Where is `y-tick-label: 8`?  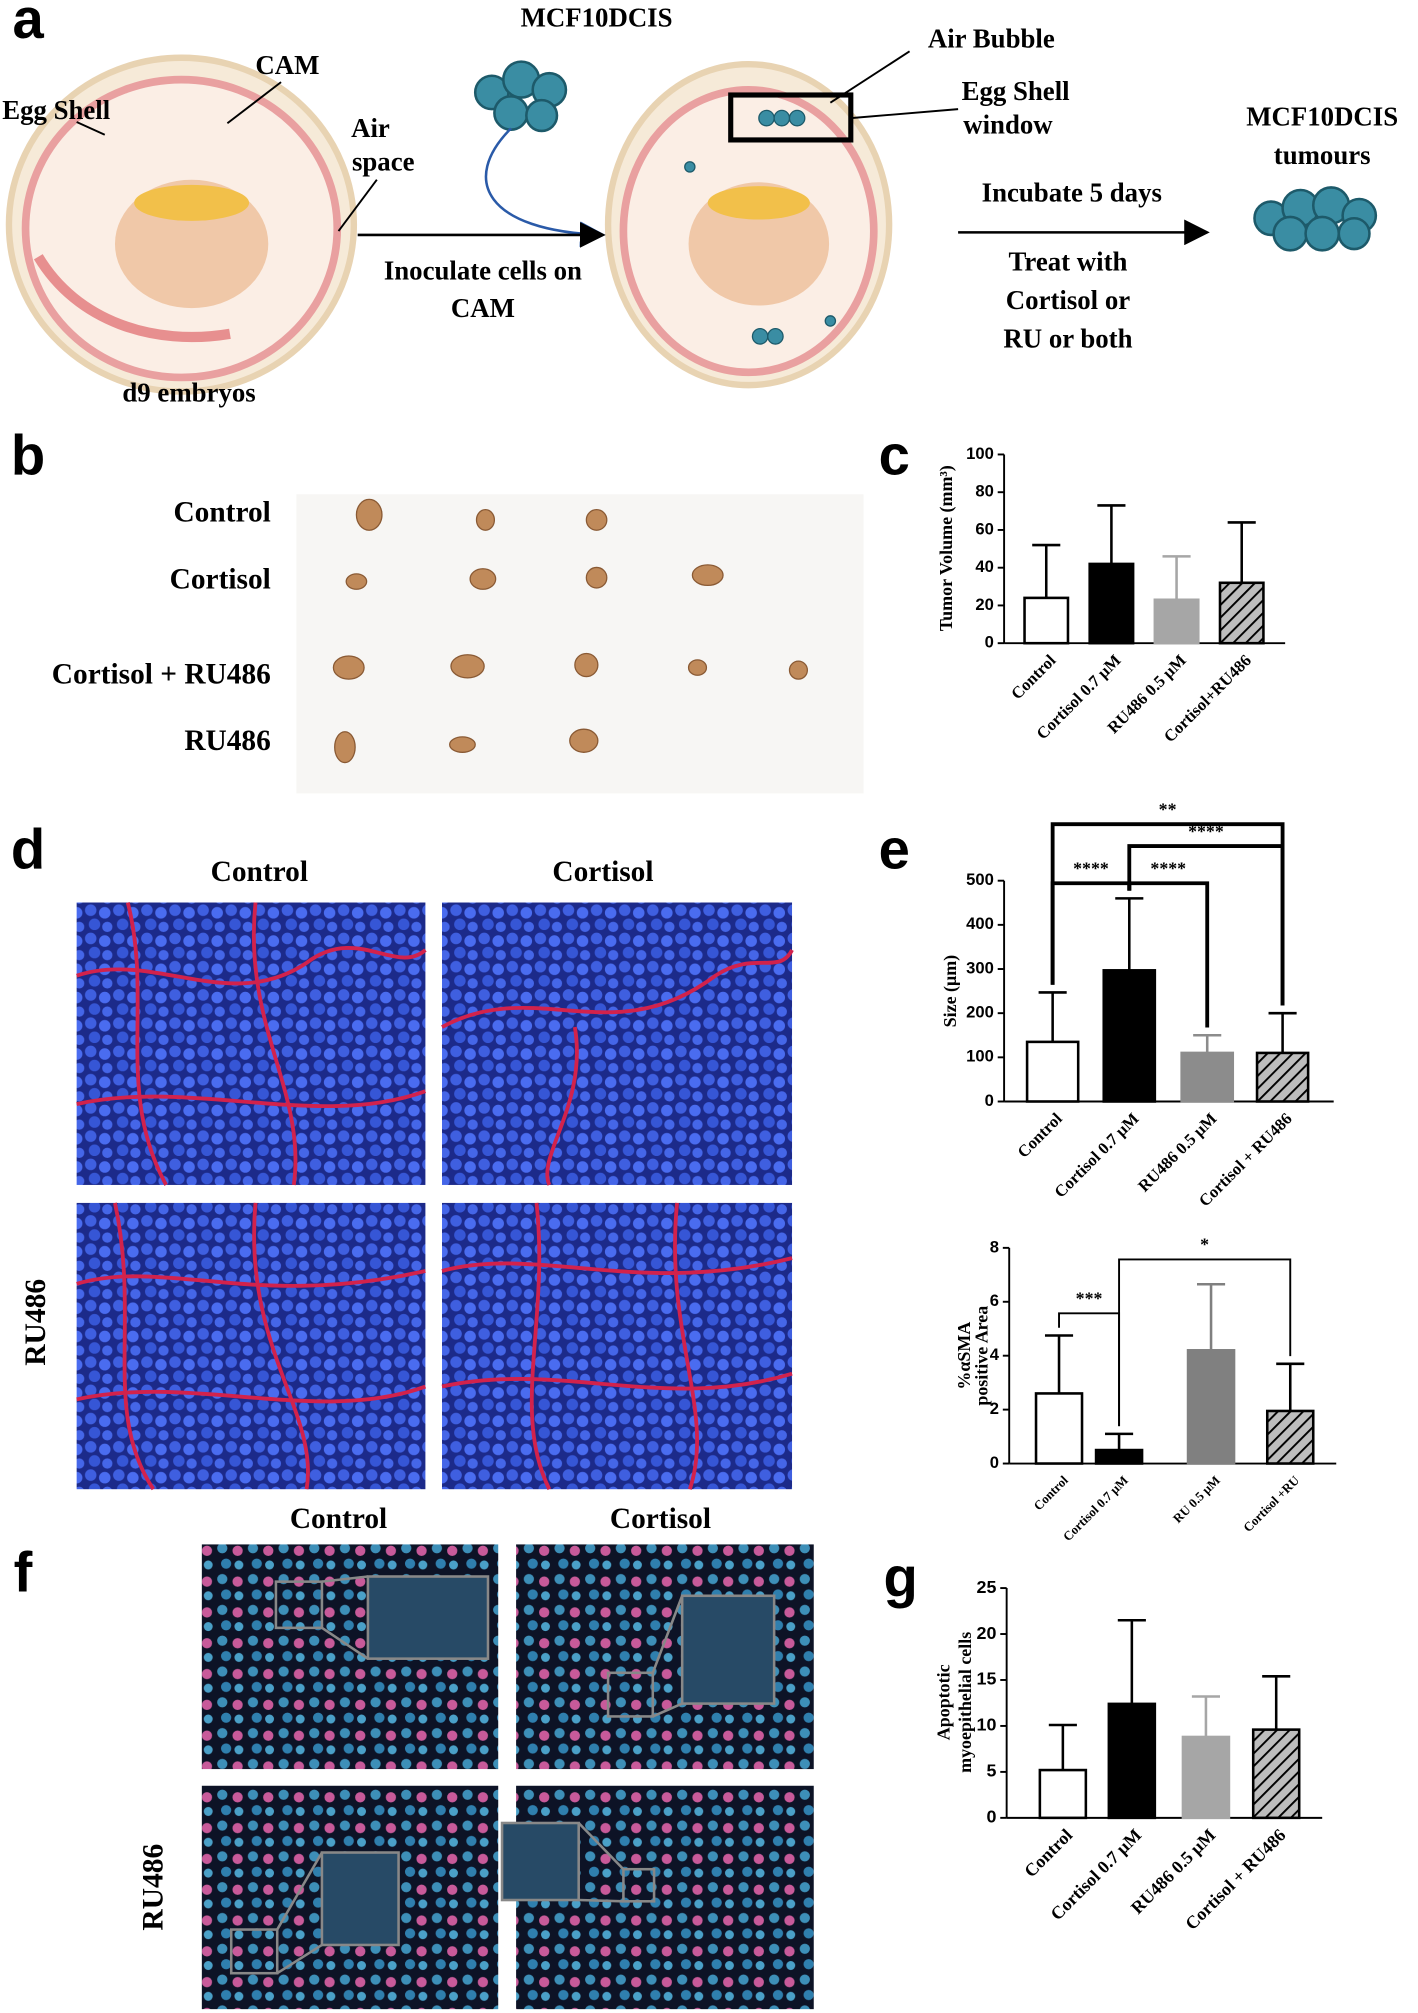
y-tick-label: 8 is located at coordinates (994, 1246).